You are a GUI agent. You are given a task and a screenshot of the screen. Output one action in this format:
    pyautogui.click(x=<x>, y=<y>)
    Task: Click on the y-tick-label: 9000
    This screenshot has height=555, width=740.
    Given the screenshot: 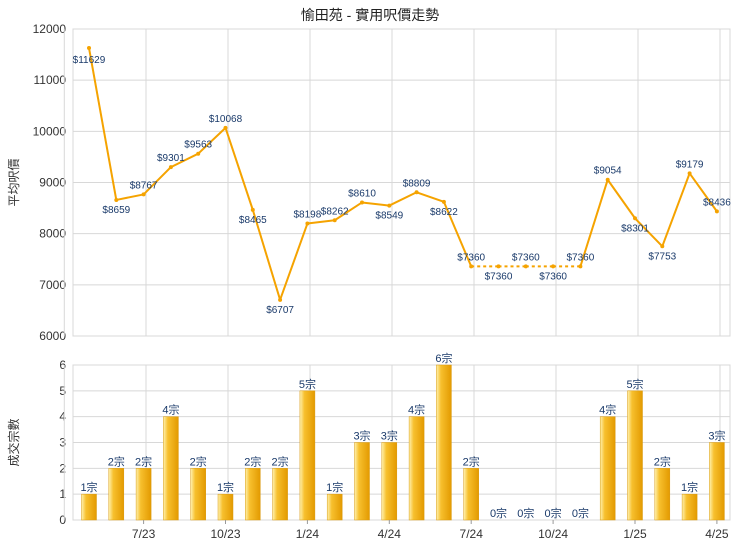 What is the action you would take?
    pyautogui.click(x=52, y=183)
    